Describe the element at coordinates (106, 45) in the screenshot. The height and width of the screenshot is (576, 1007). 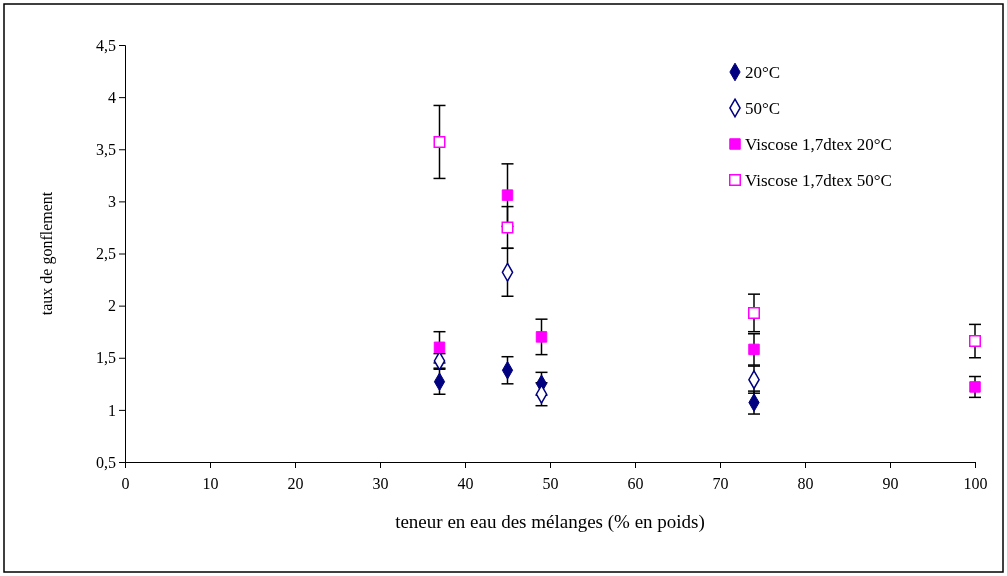
I see `y-tick-label: 4,5` at that location.